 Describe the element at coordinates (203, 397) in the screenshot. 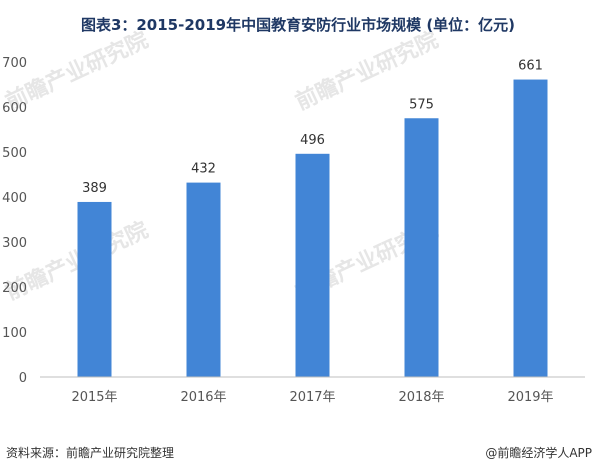

I see `x-tick-label: 2016年` at that location.